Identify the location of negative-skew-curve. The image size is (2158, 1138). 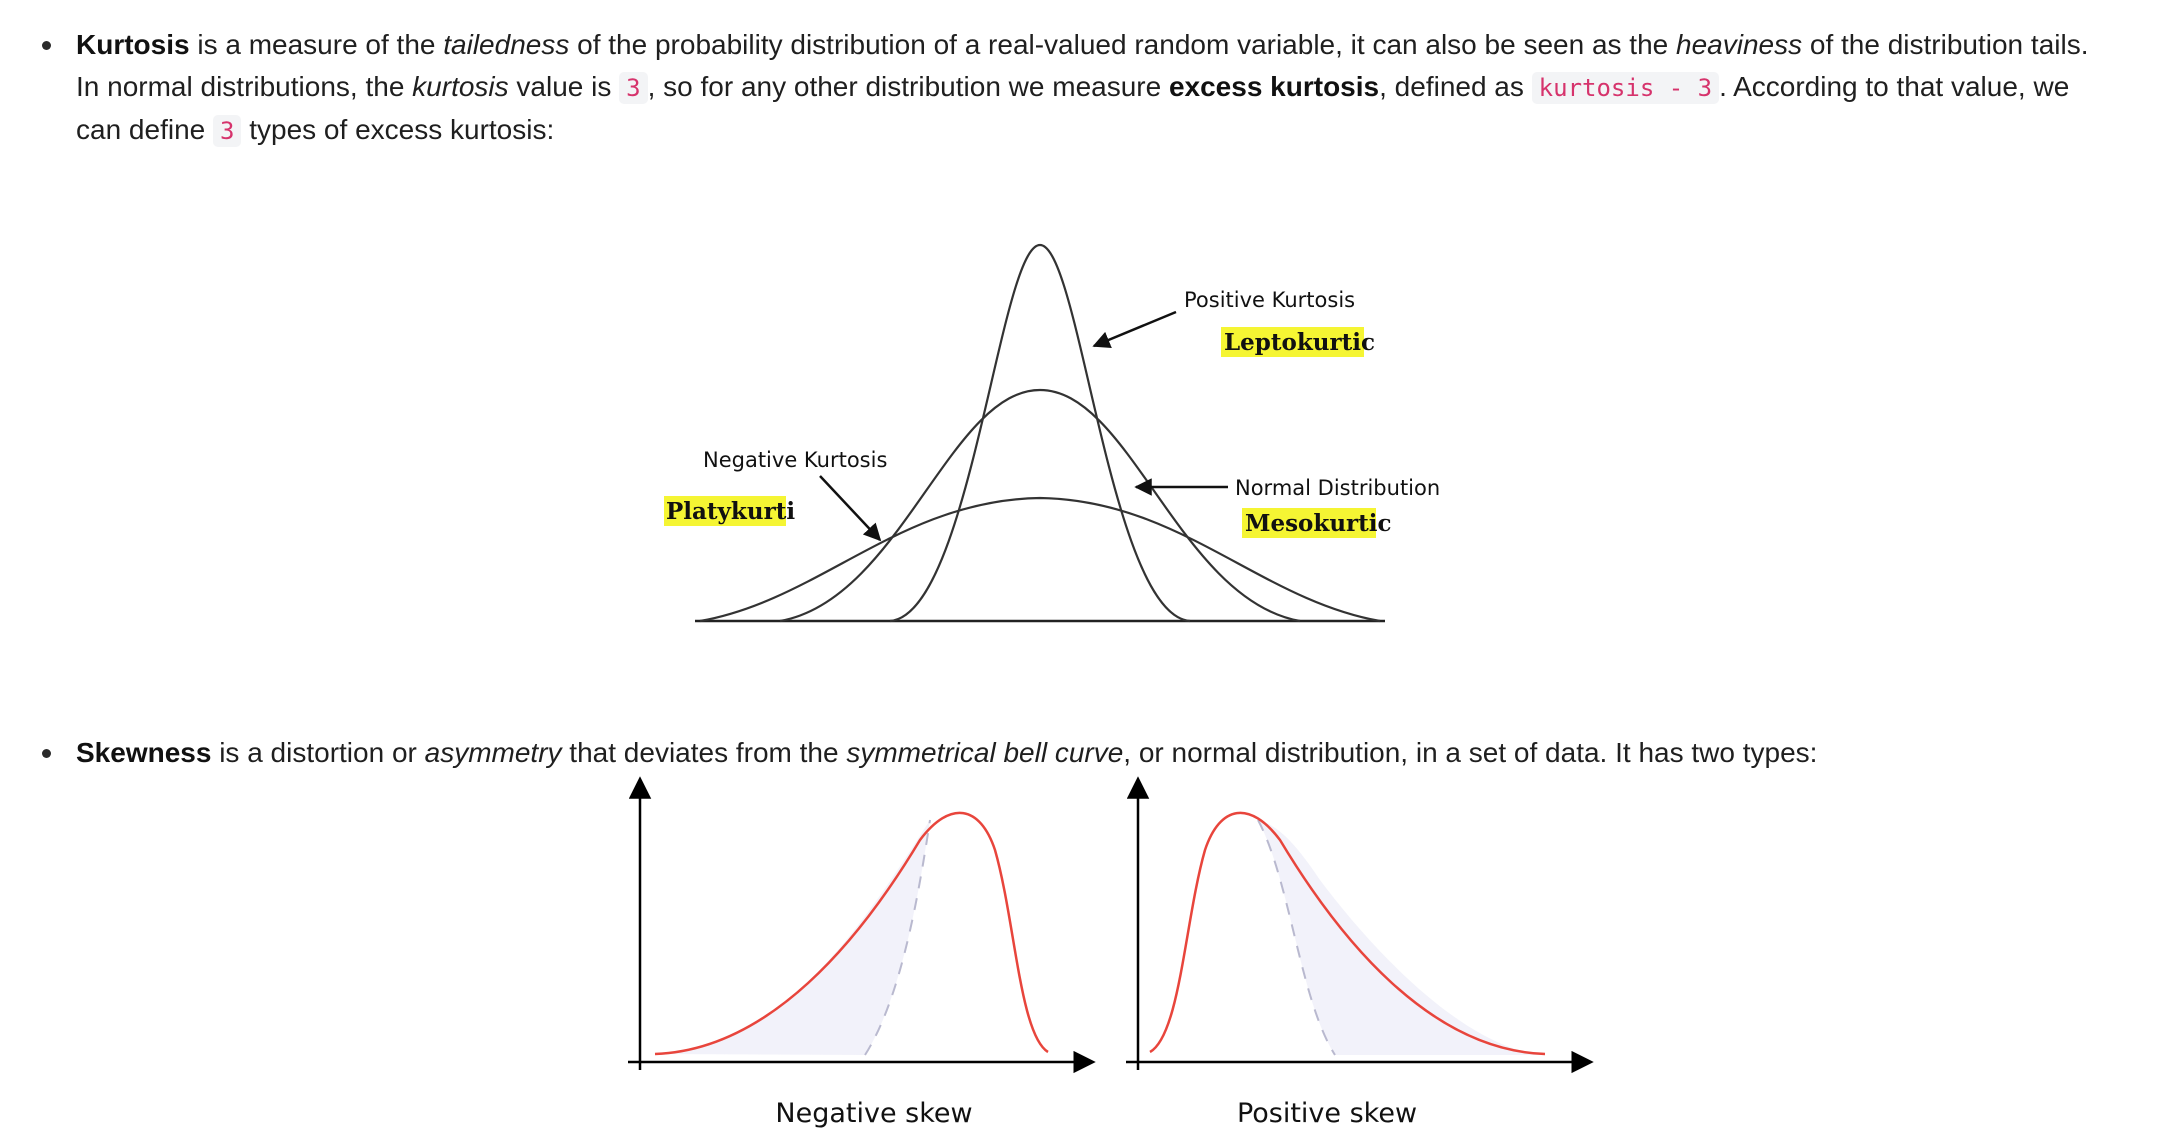
(851, 933).